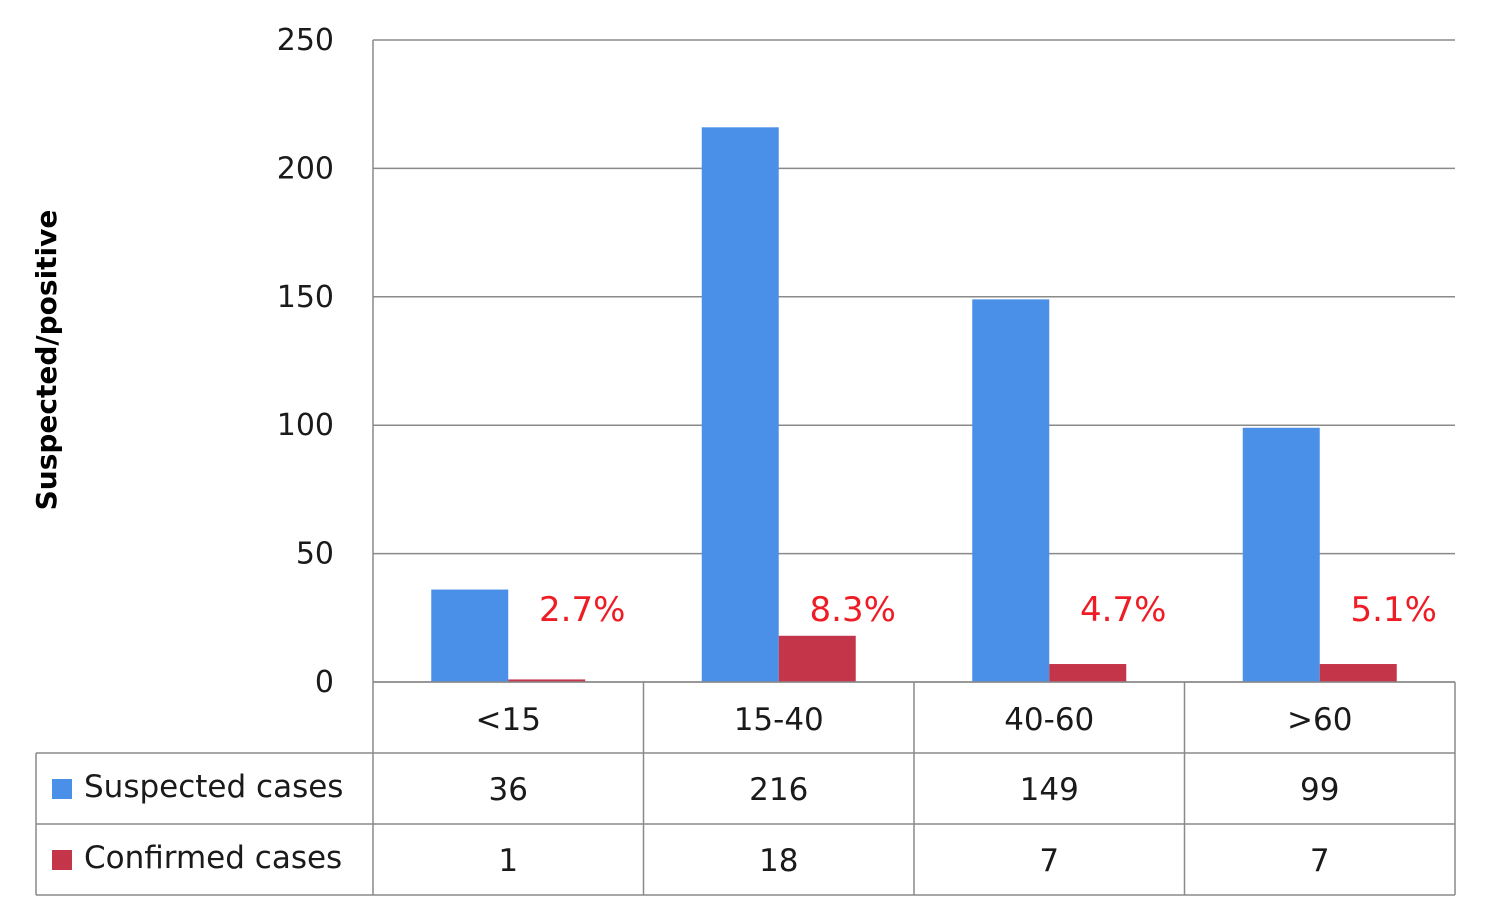 The height and width of the screenshot is (912, 1488). Describe the element at coordinates (305, 425) in the screenshot. I see `y-tick-label: 100` at that location.